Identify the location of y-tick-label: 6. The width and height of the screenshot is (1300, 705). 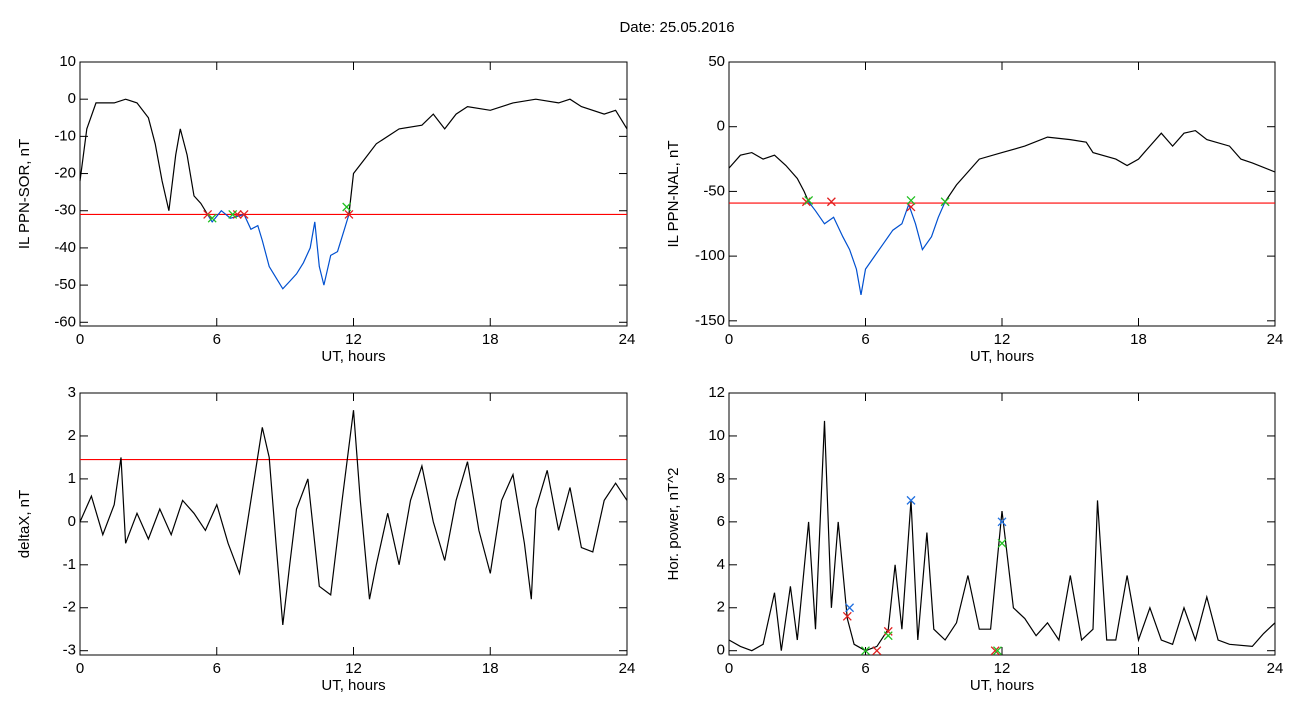
(721, 521).